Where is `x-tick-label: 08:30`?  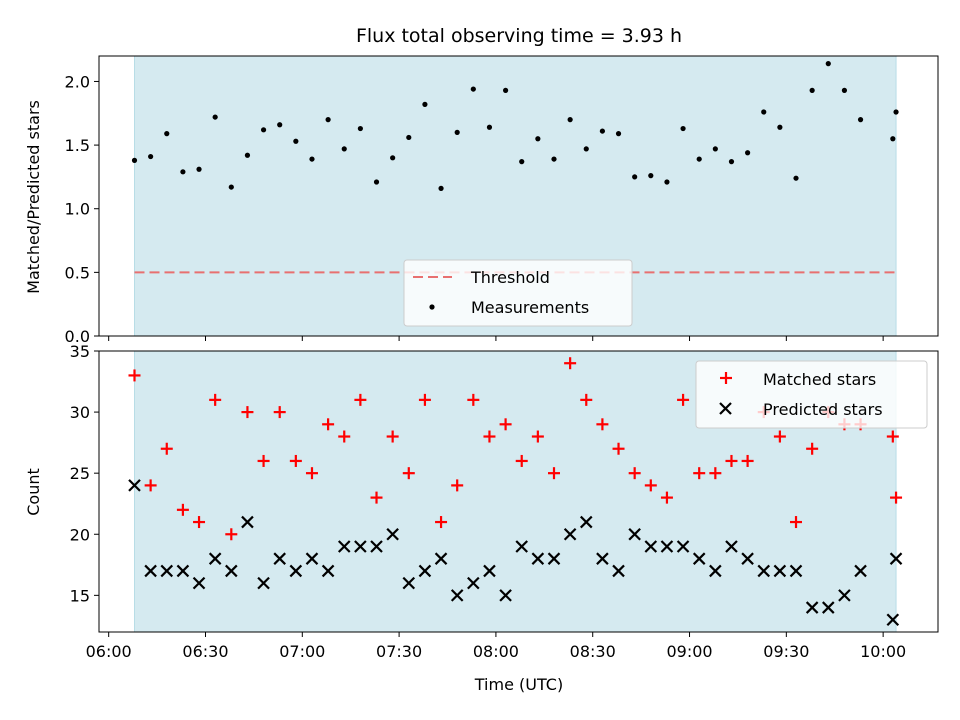 x-tick-label: 08:30 is located at coordinates (593, 651).